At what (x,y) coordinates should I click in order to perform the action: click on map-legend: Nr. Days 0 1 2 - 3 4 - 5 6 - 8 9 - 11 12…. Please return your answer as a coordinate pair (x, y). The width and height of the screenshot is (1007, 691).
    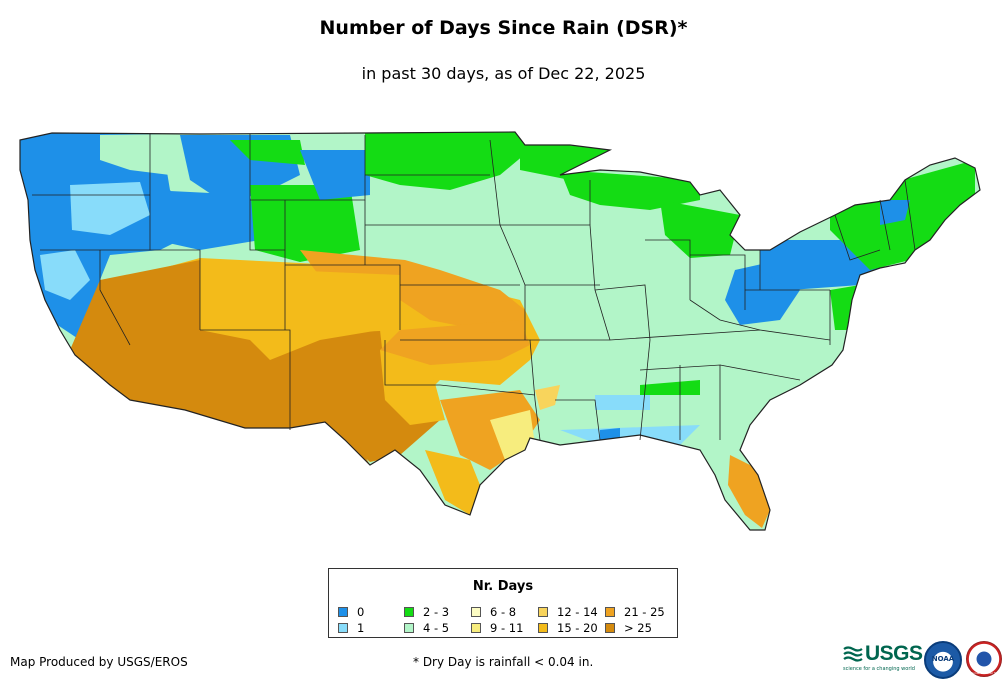
    Looking at the image, I should click on (503, 603).